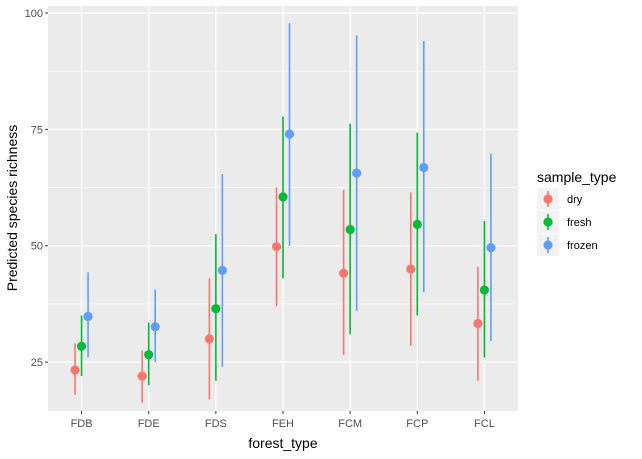  Describe the element at coordinates (37, 130) in the screenshot. I see `y-tick-label: 75` at that location.